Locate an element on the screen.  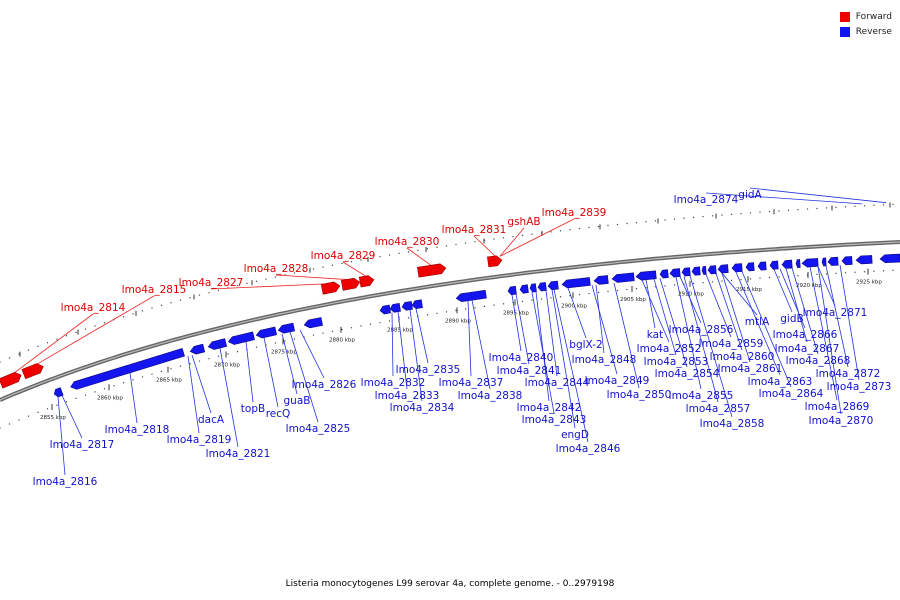
gene-label: lmo4a_2867 is located at coordinates (807, 349).